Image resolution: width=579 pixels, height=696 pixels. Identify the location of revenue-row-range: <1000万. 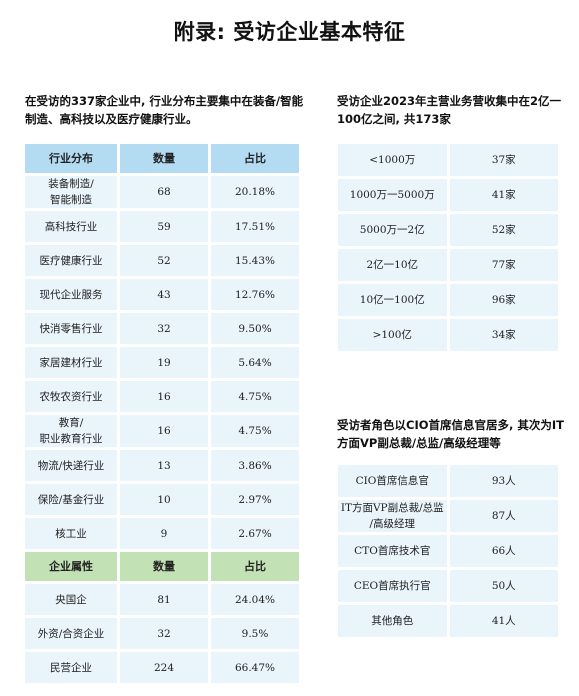
(392, 160).